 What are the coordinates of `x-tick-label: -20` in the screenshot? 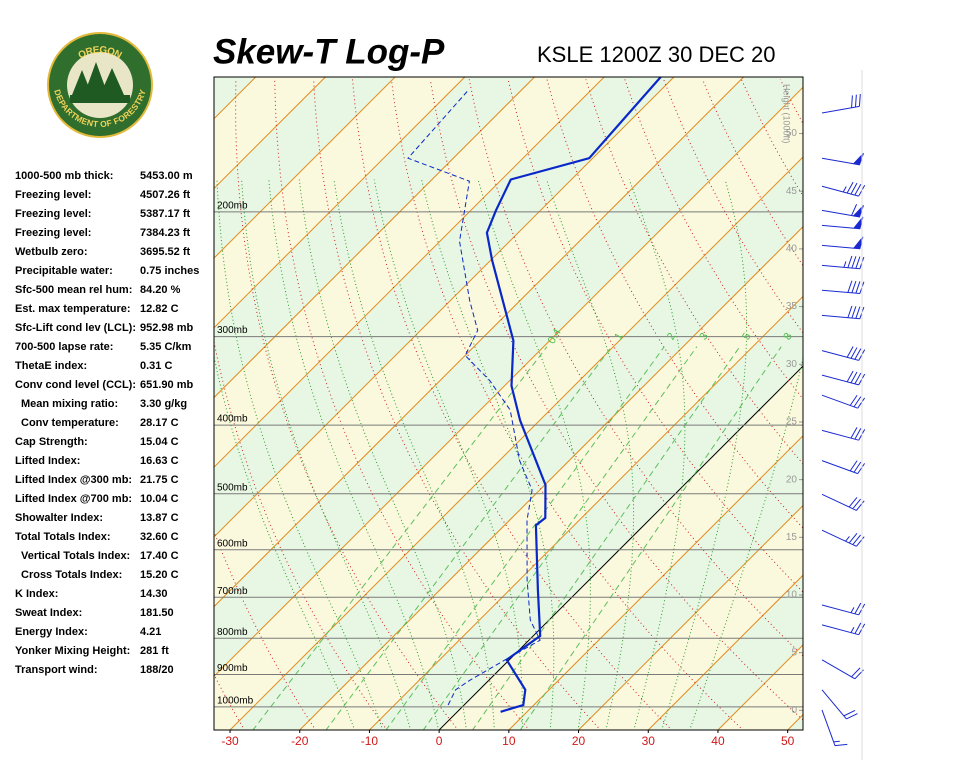 It's located at (300, 741).